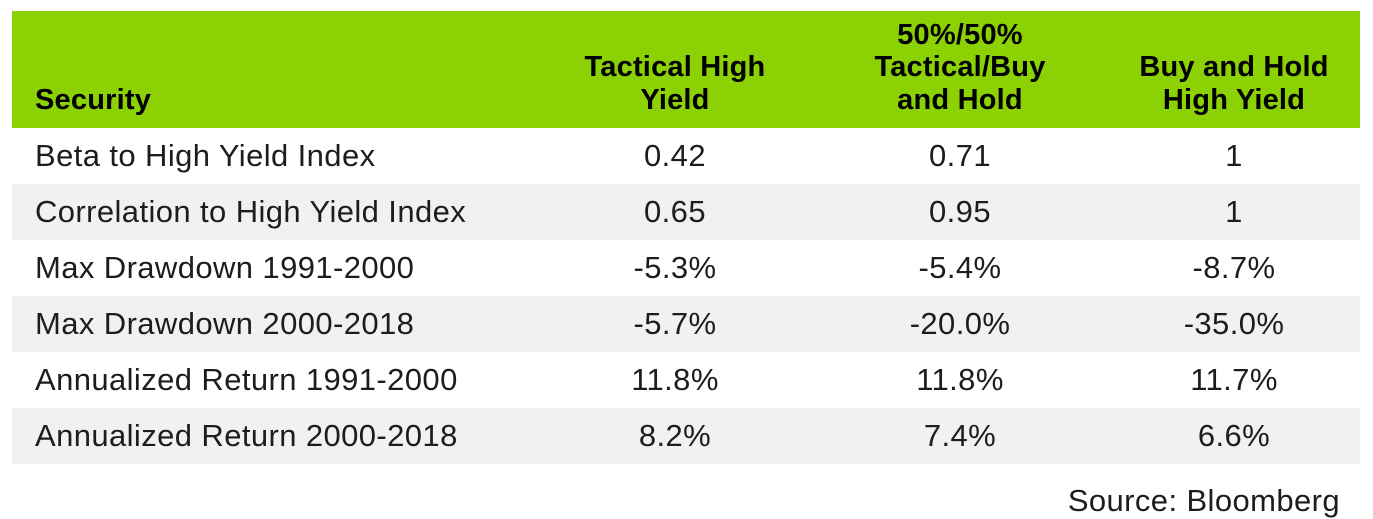  I want to click on table-row-beta: Beta to High Yield Index 0.42 0.71 1, so click(686, 156).